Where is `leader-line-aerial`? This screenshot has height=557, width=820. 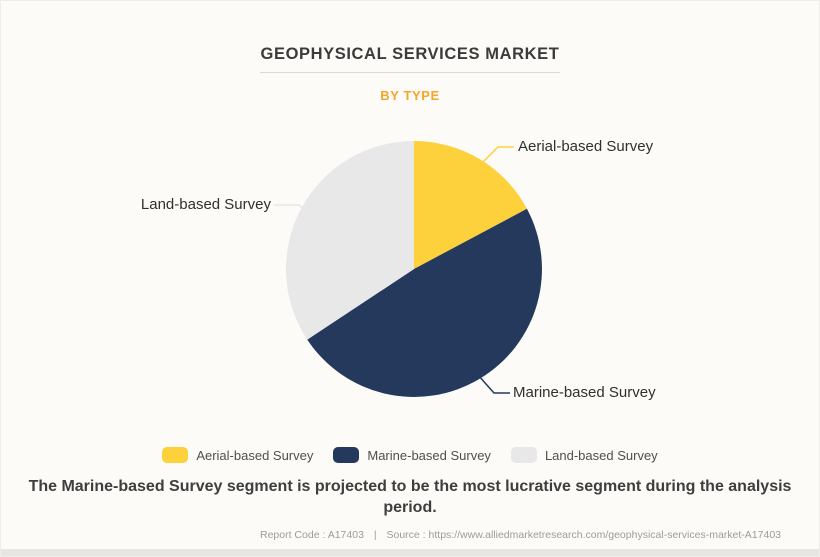 leader-line-aerial is located at coordinates (497, 155).